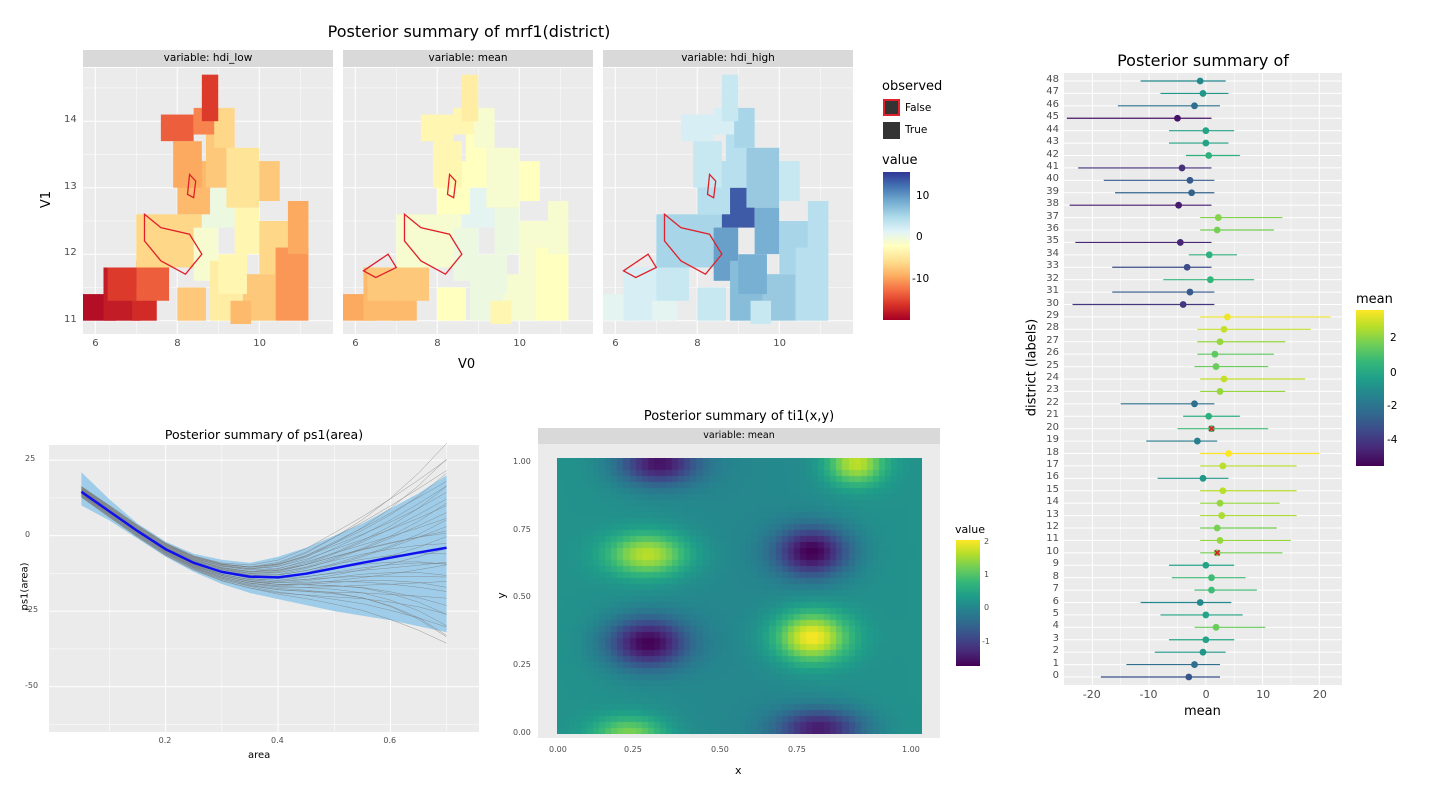  I want to click on spline-y-axis-label: ps1(area), so click(25, 586).